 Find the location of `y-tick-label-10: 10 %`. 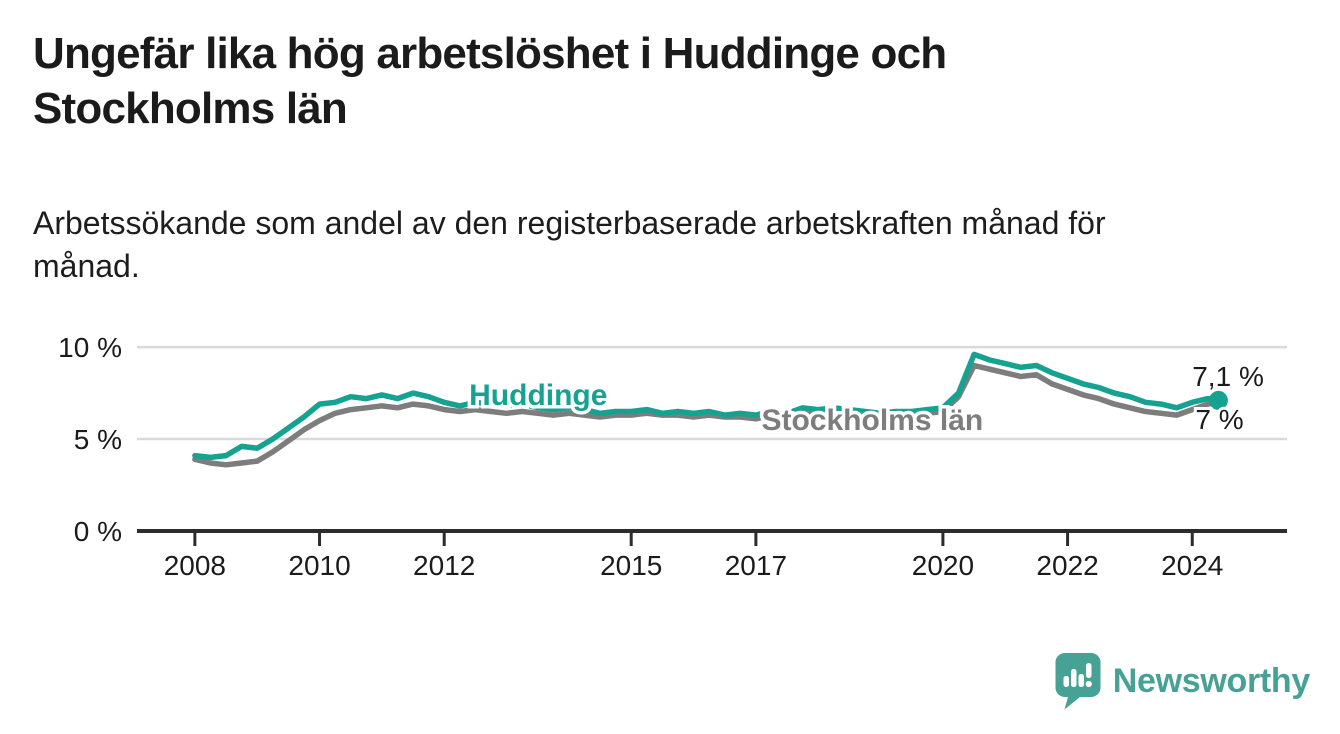

y-tick-label-10: 10 % is located at coordinates (90, 347).